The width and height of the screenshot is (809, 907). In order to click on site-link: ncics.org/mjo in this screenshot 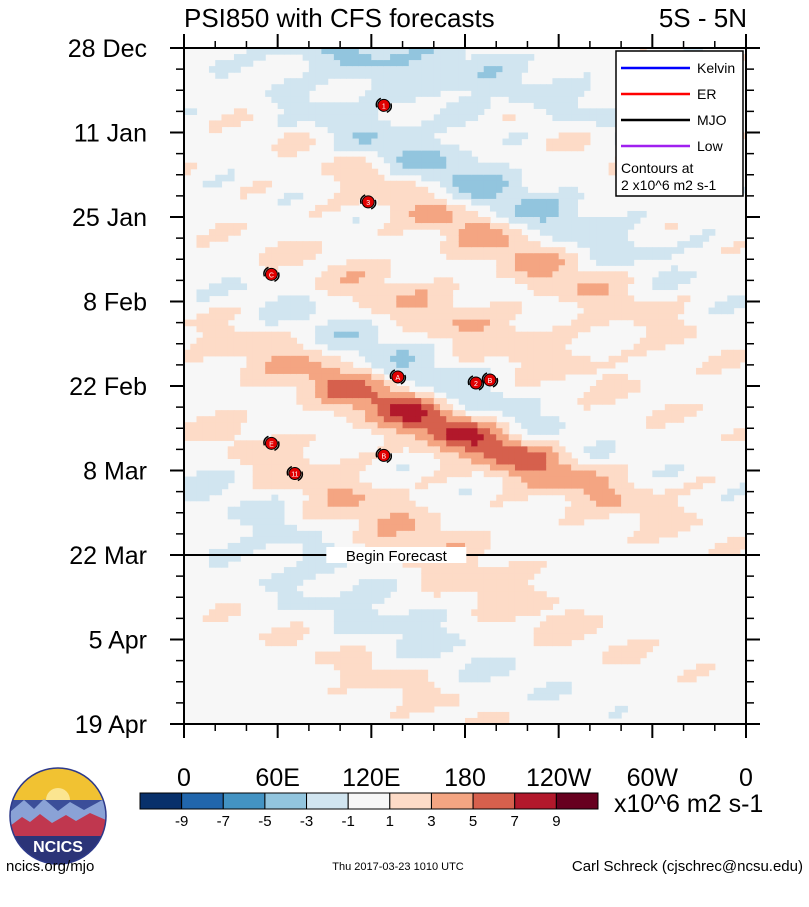, I will do `click(50, 866)`.